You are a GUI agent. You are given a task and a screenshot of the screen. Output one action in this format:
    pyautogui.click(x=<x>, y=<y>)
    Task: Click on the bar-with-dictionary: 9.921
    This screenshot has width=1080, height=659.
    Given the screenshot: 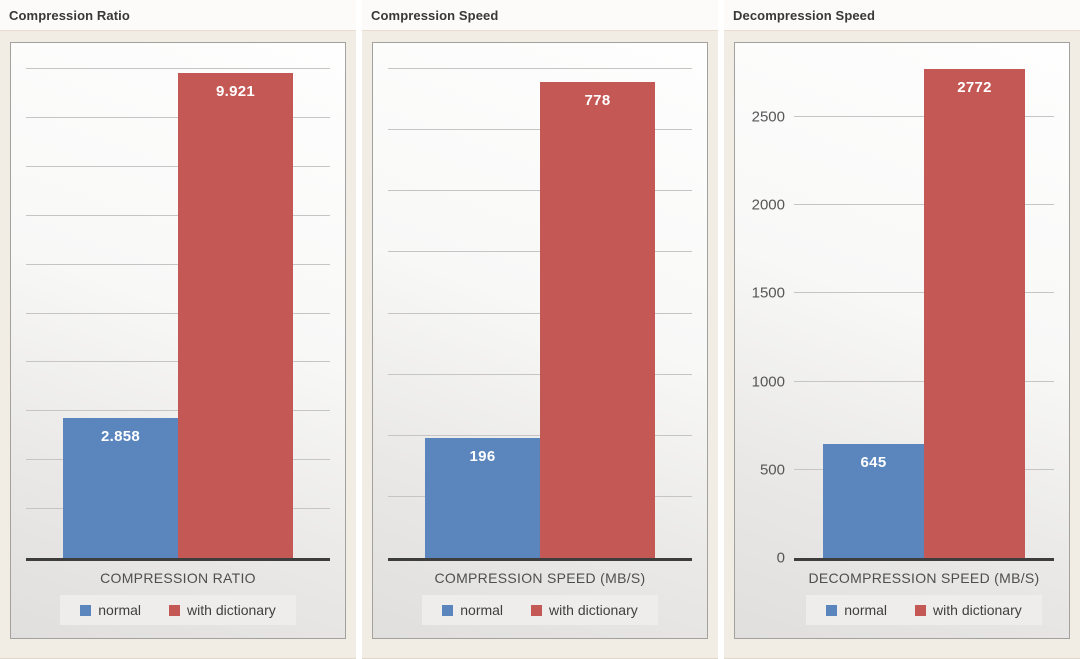 What is the action you would take?
    pyautogui.click(x=235, y=315)
    